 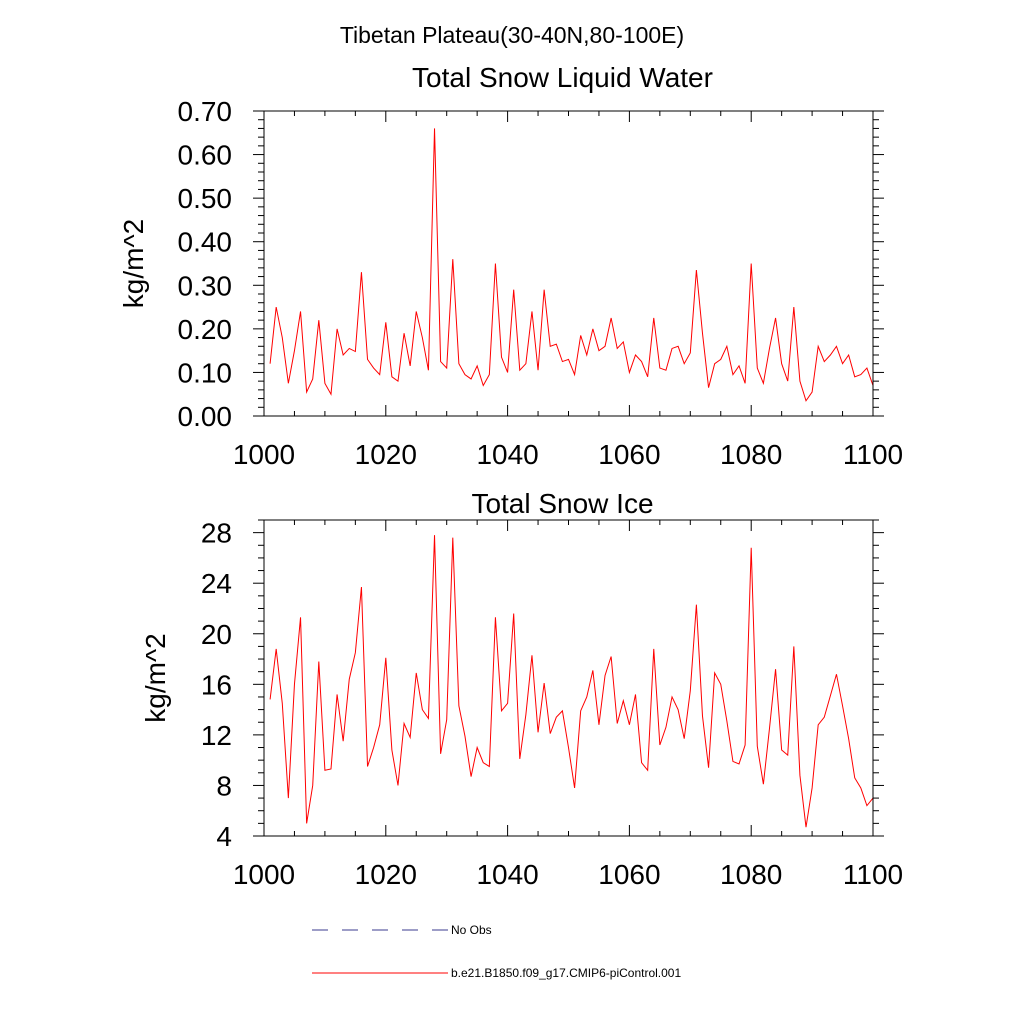 What do you see at coordinates (205, 329) in the screenshot?
I see `y-tick-label: 0.20` at bounding box center [205, 329].